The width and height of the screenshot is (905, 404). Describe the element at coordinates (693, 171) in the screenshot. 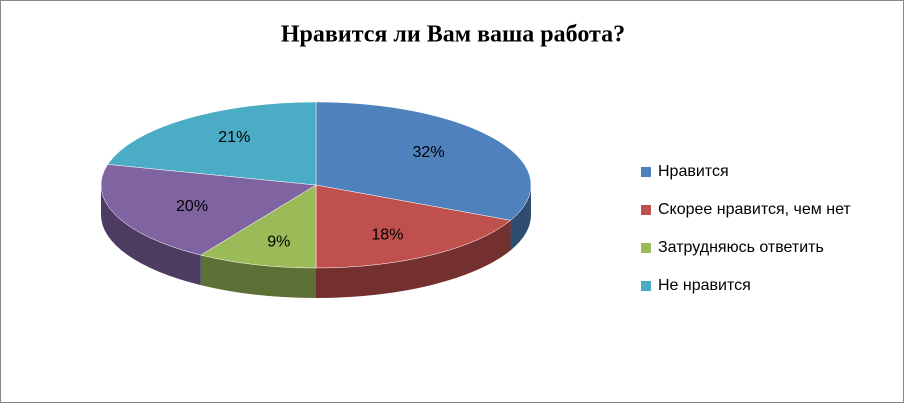

I see `legend-label: Нравится` at that location.